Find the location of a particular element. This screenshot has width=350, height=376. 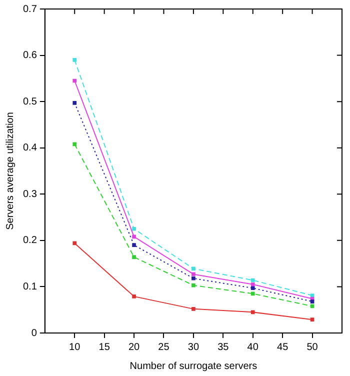

y-axis-title: Servers average utilization is located at coordinates (10, 171).